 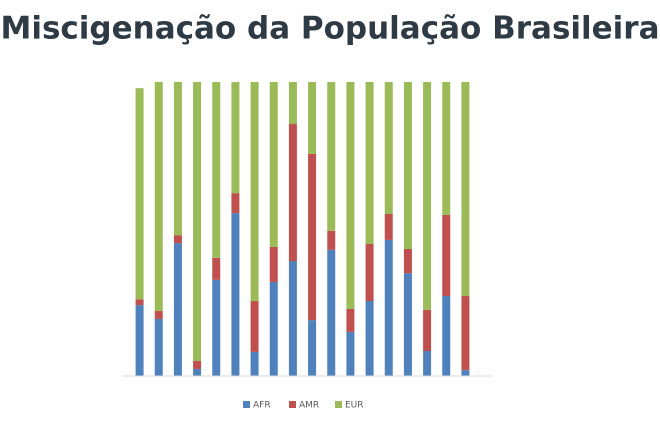 What do you see at coordinates (262, 406) in the screenshot?
I see `legend-label: AFR` at bounding box center [262, 406].